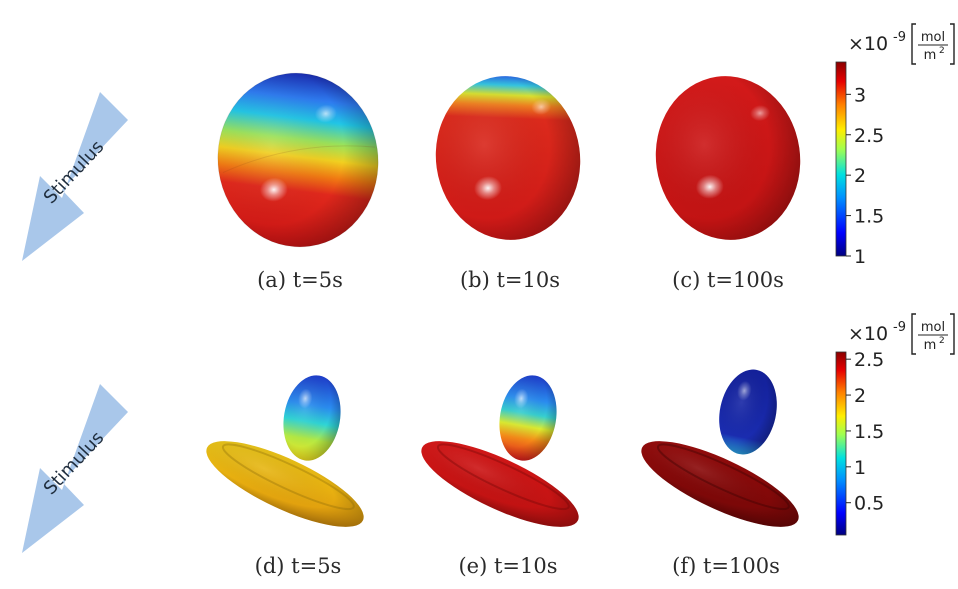 The image size is (958, 589). Describe the element at coordinates (726, 566) in the screenshot. I see `caption-f: (f) t=100s` at that location.